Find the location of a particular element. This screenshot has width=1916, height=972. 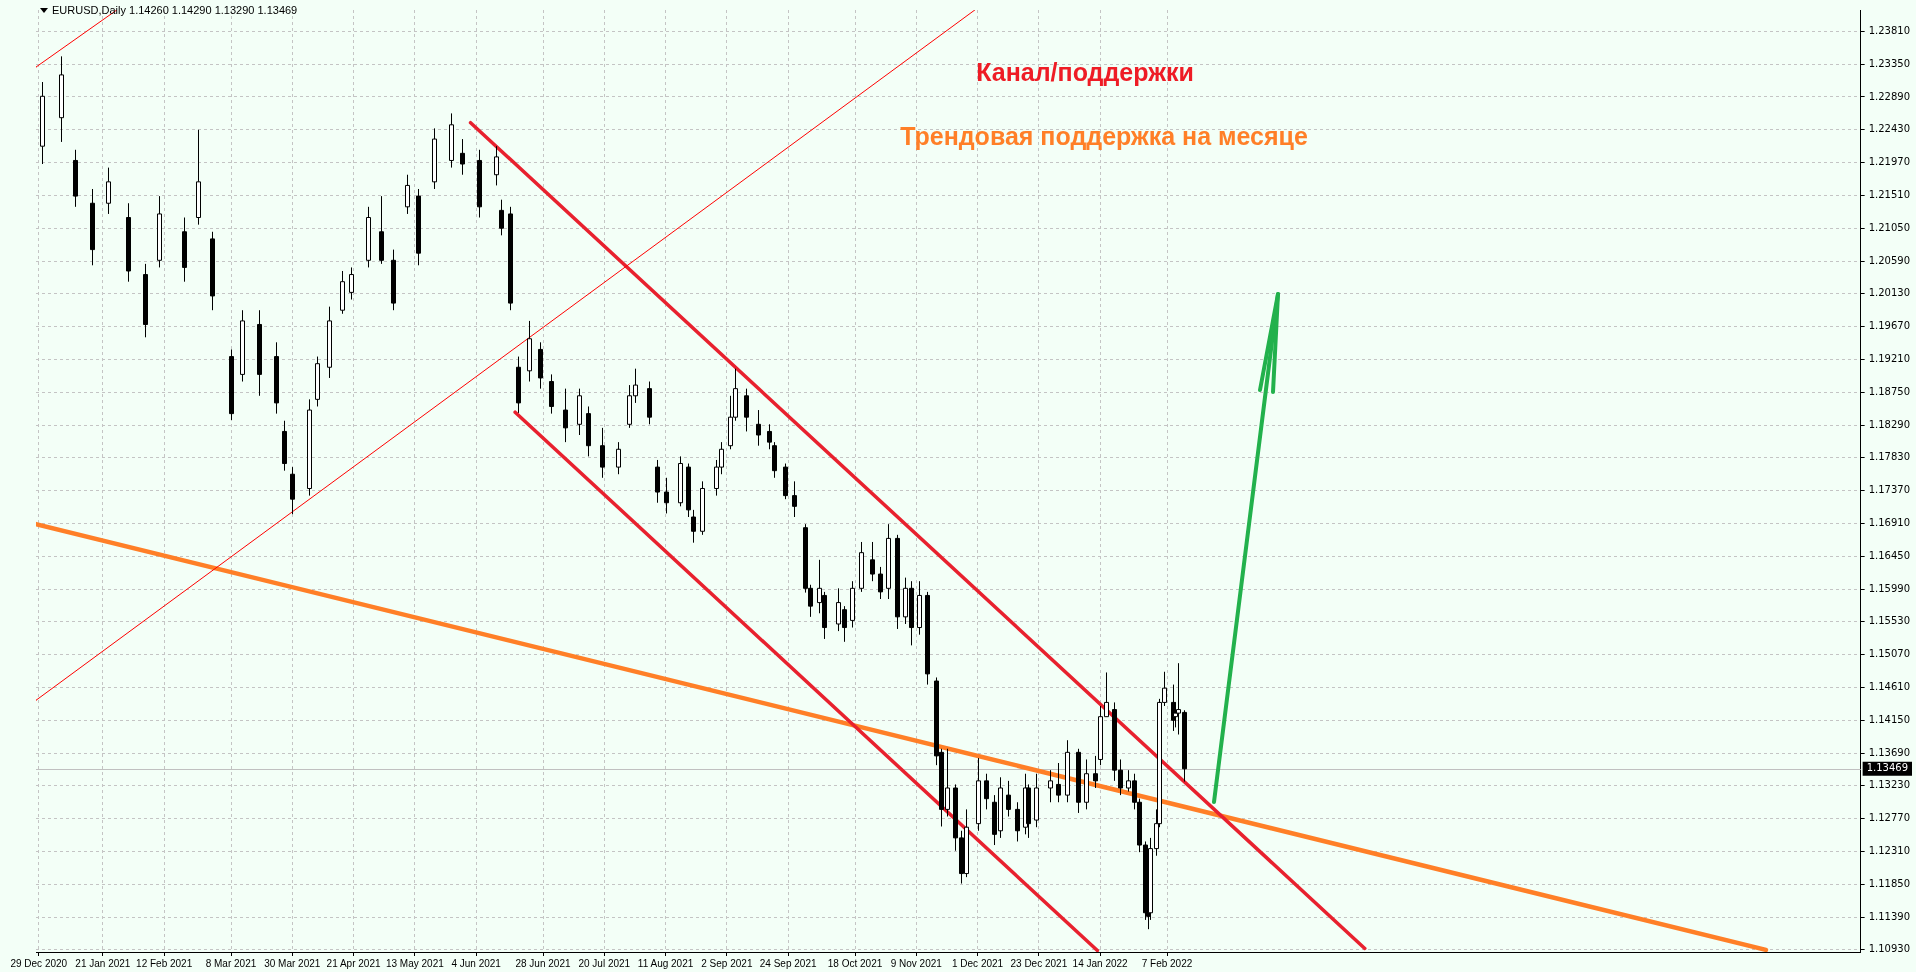

y-tick-label: 1.18290 is located at coordinates (1889, 424).